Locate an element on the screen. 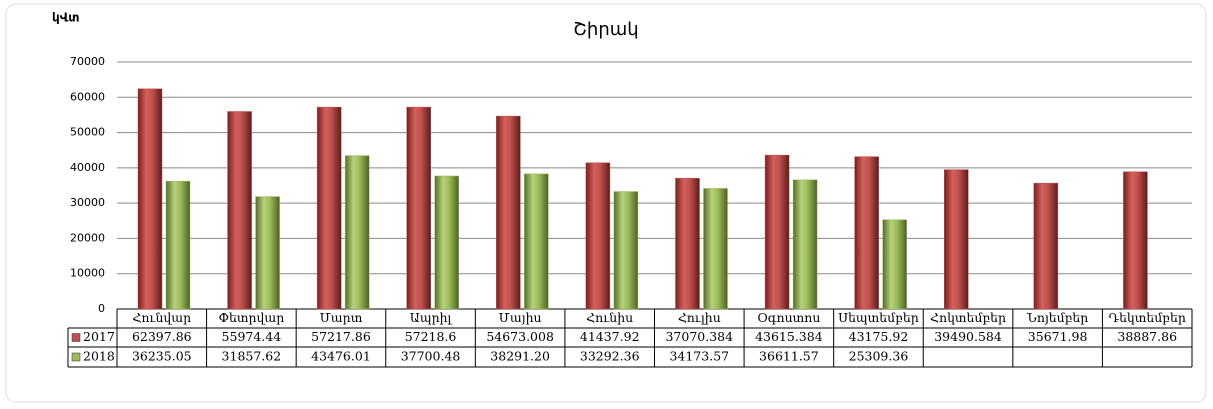  y-tick-label: 20000 is located at coordinates (87, 237).